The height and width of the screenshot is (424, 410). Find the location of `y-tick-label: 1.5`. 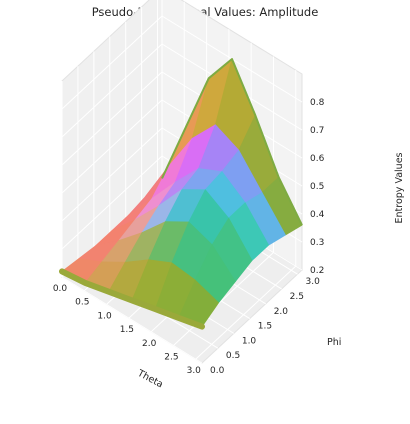

y-tick-label: 1.5 is located at coordinates (265, 327).